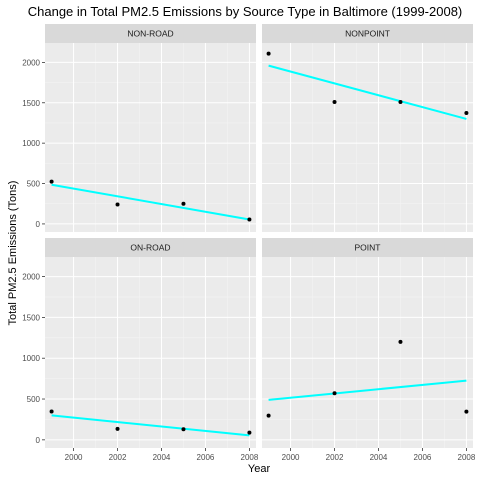 The width and height of the screenshot is (480, 480). I want to click on y-axis-title: Total PM2.5 Emissions (Tons), so click(13, 253).